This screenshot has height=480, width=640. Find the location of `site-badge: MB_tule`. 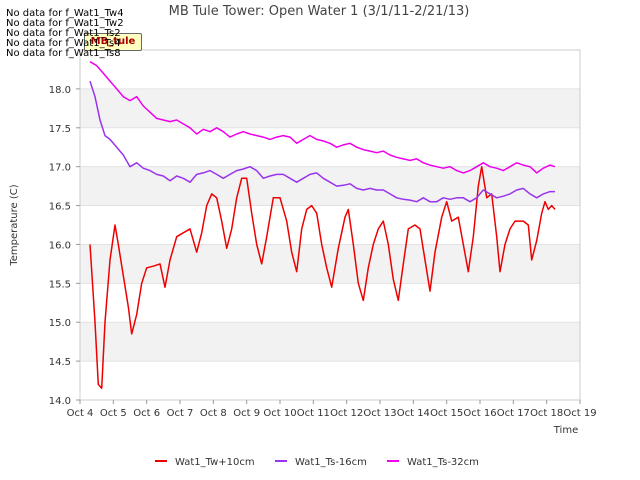

site-badge: MB_tule is located at coordinates (113, 42).